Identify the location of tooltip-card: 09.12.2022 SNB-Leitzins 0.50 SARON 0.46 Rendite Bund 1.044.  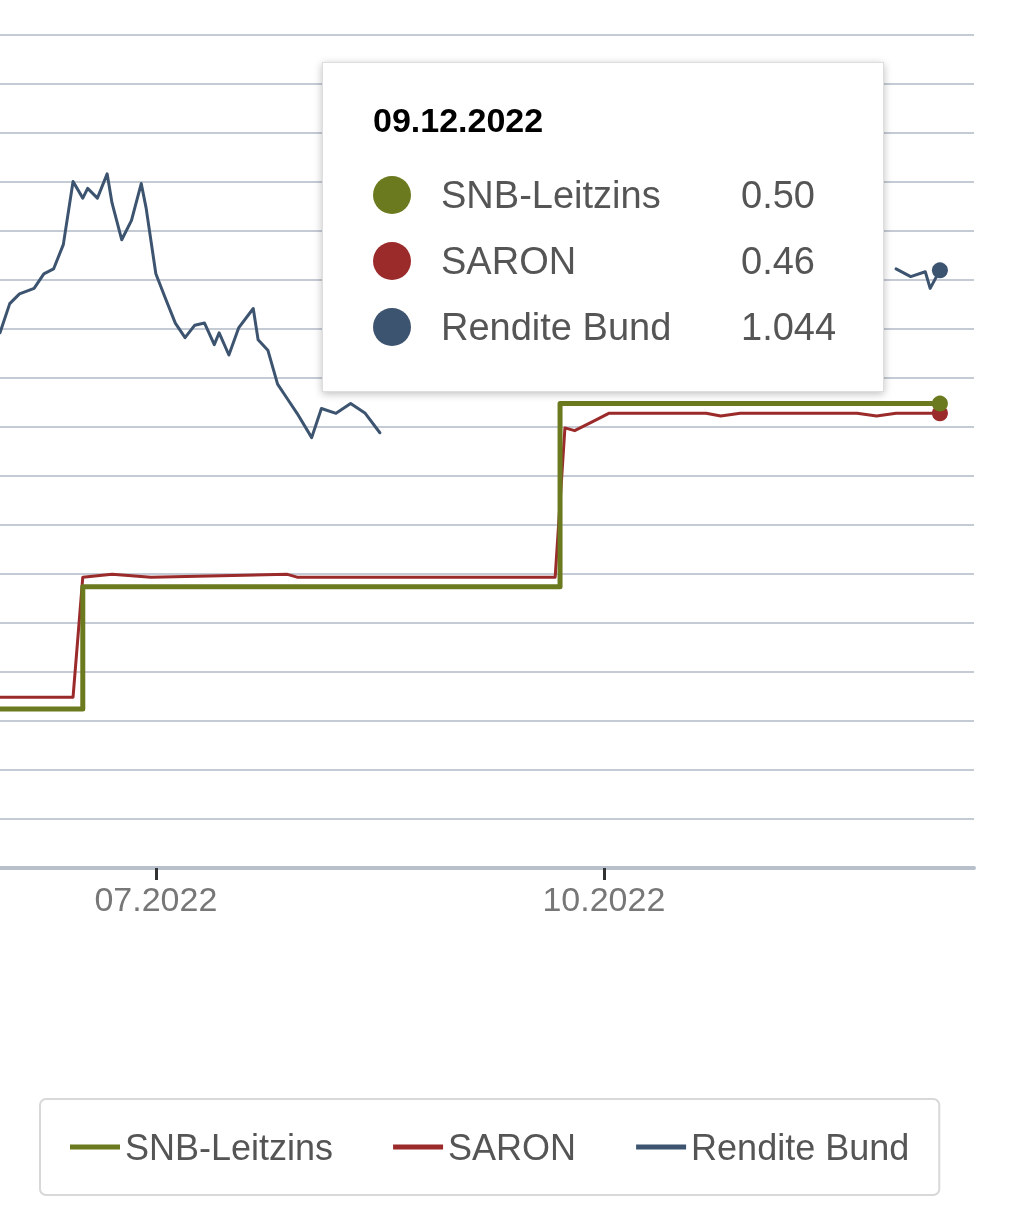
(603, 227).